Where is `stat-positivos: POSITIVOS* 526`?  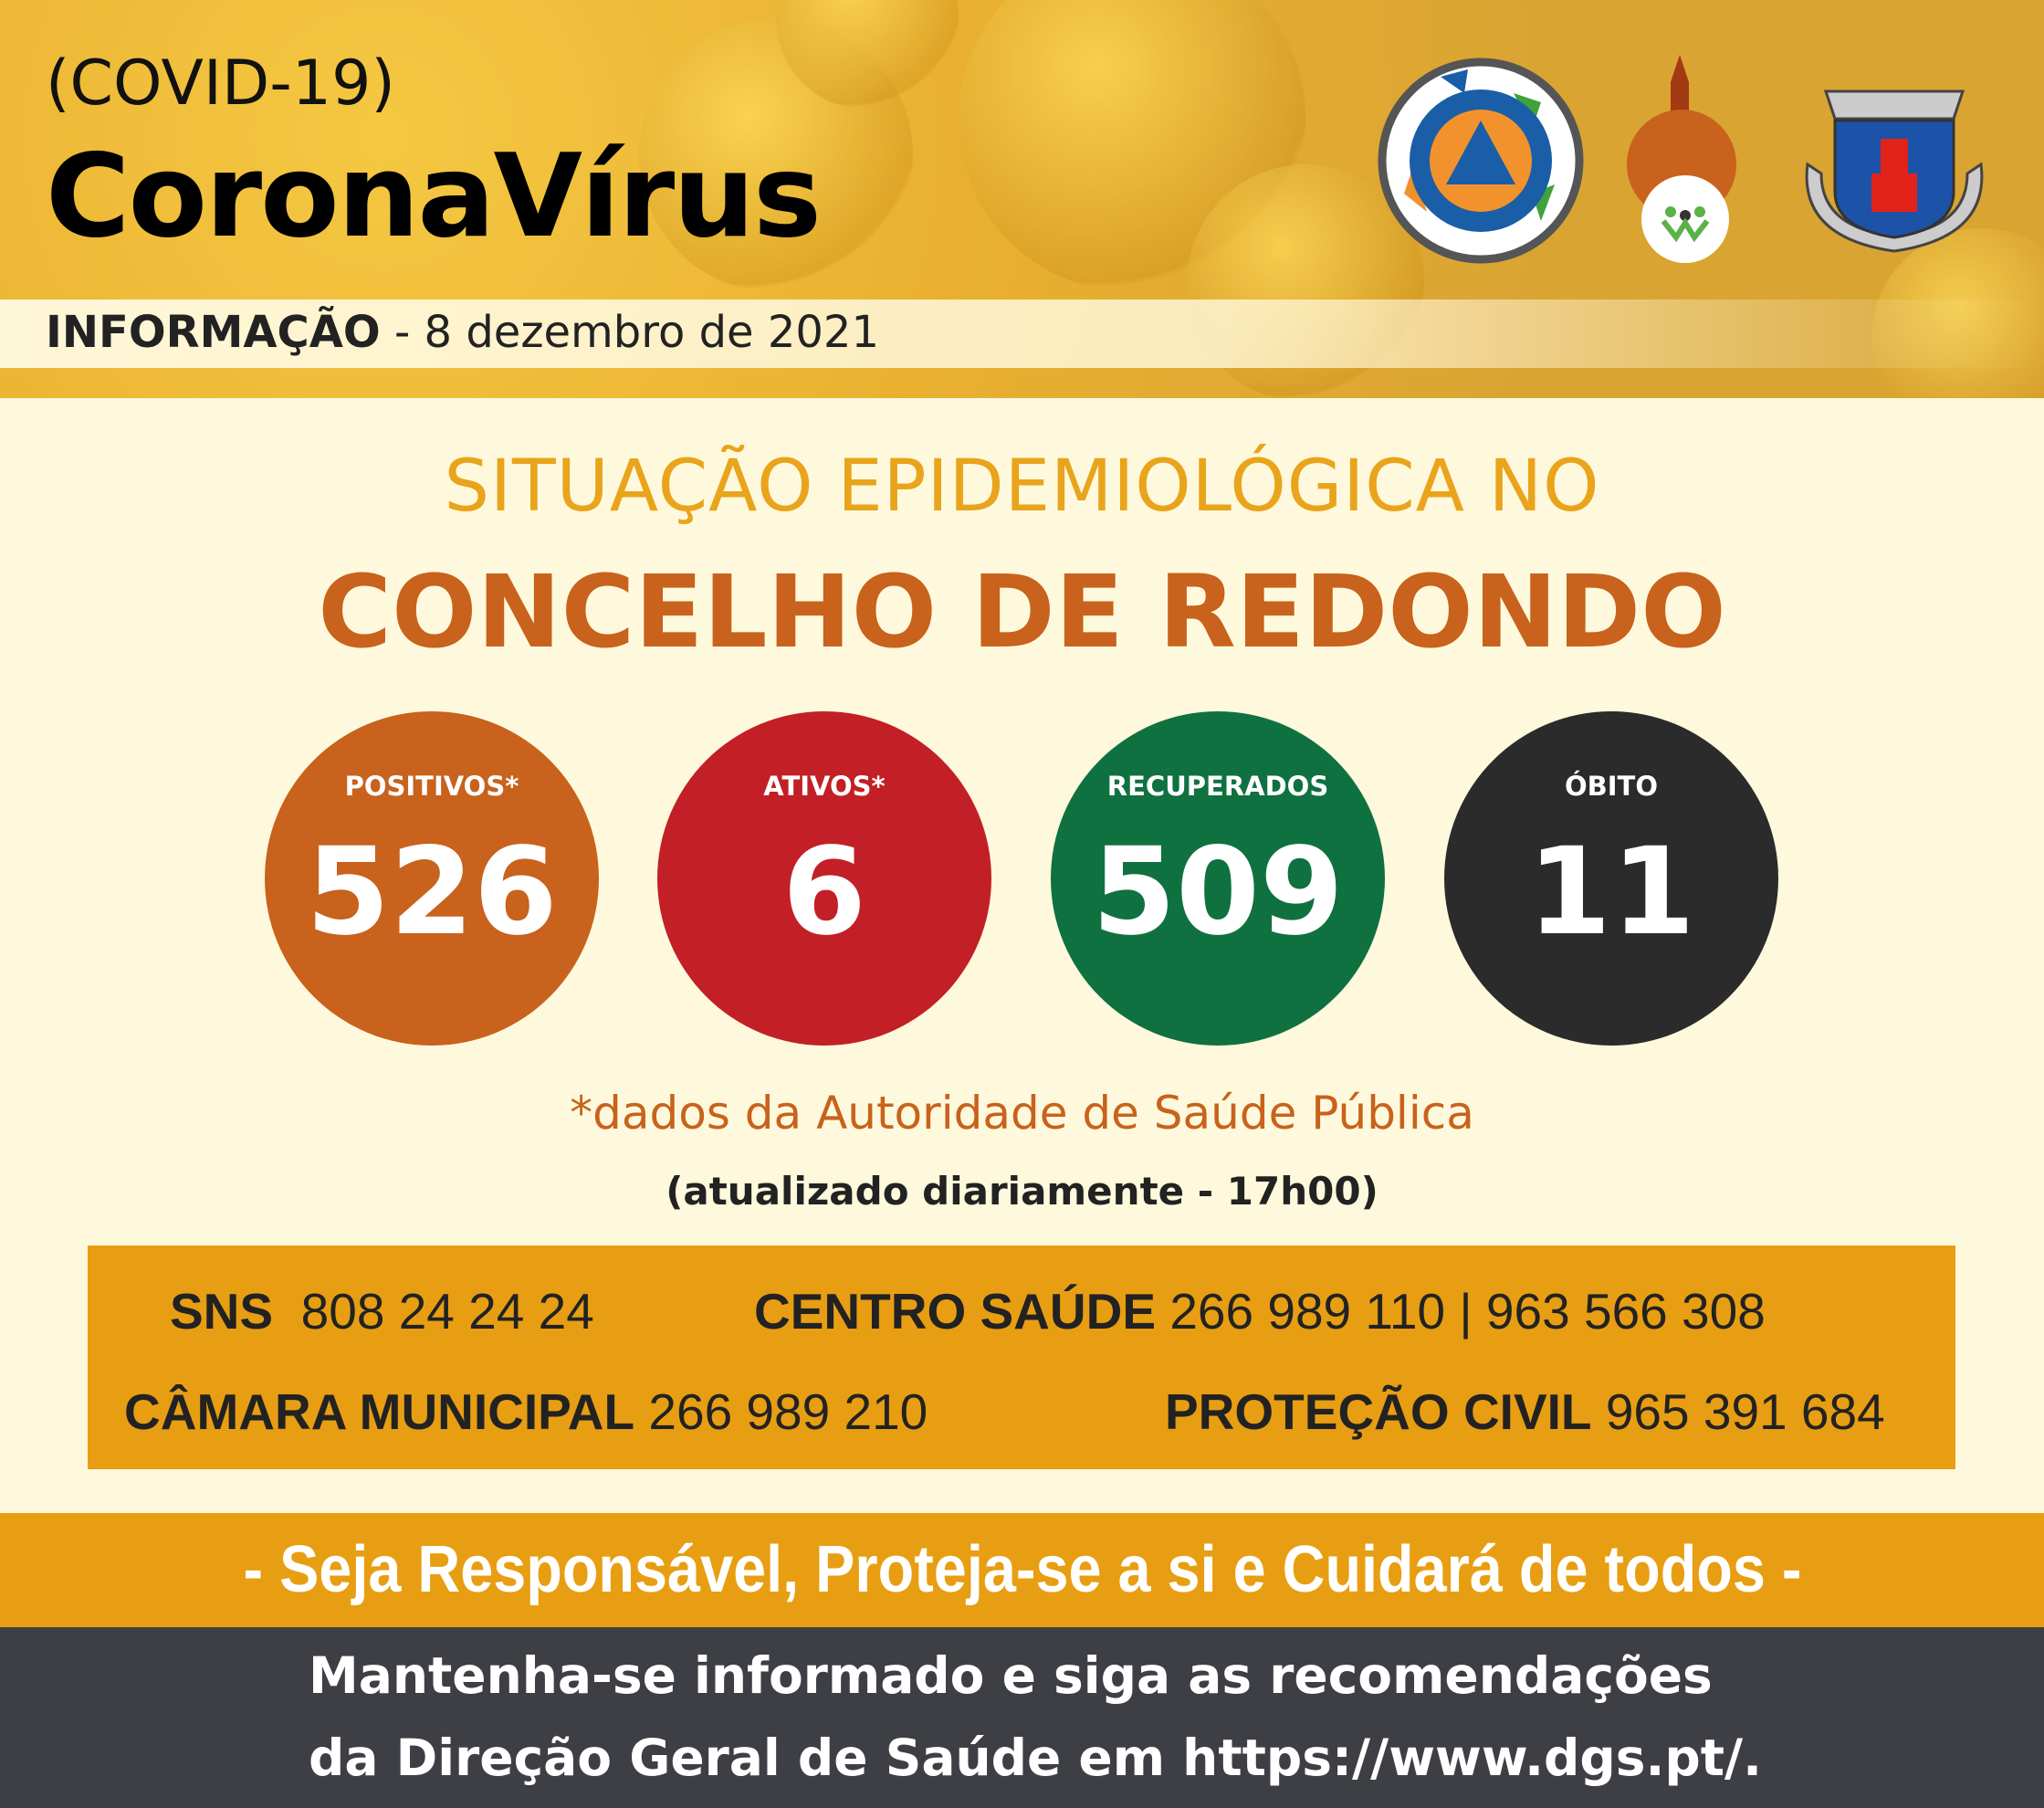 stat-positivos: POSITIVOS* 526 is located at coordinates (432, 878).